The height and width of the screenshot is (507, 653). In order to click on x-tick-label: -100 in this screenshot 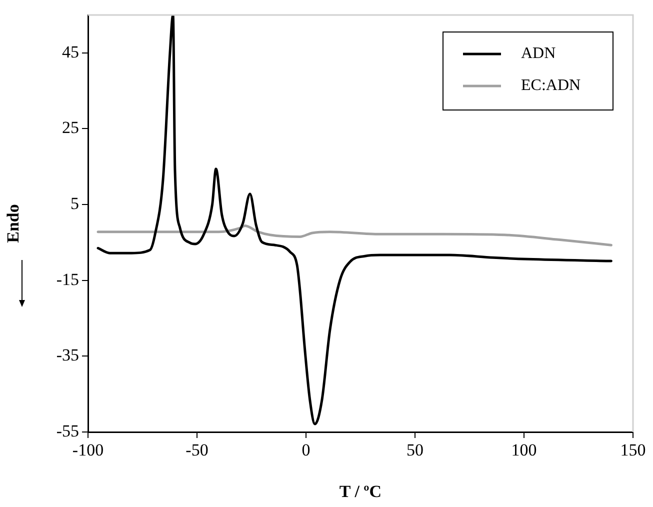, I will do `click(88, 450)`.